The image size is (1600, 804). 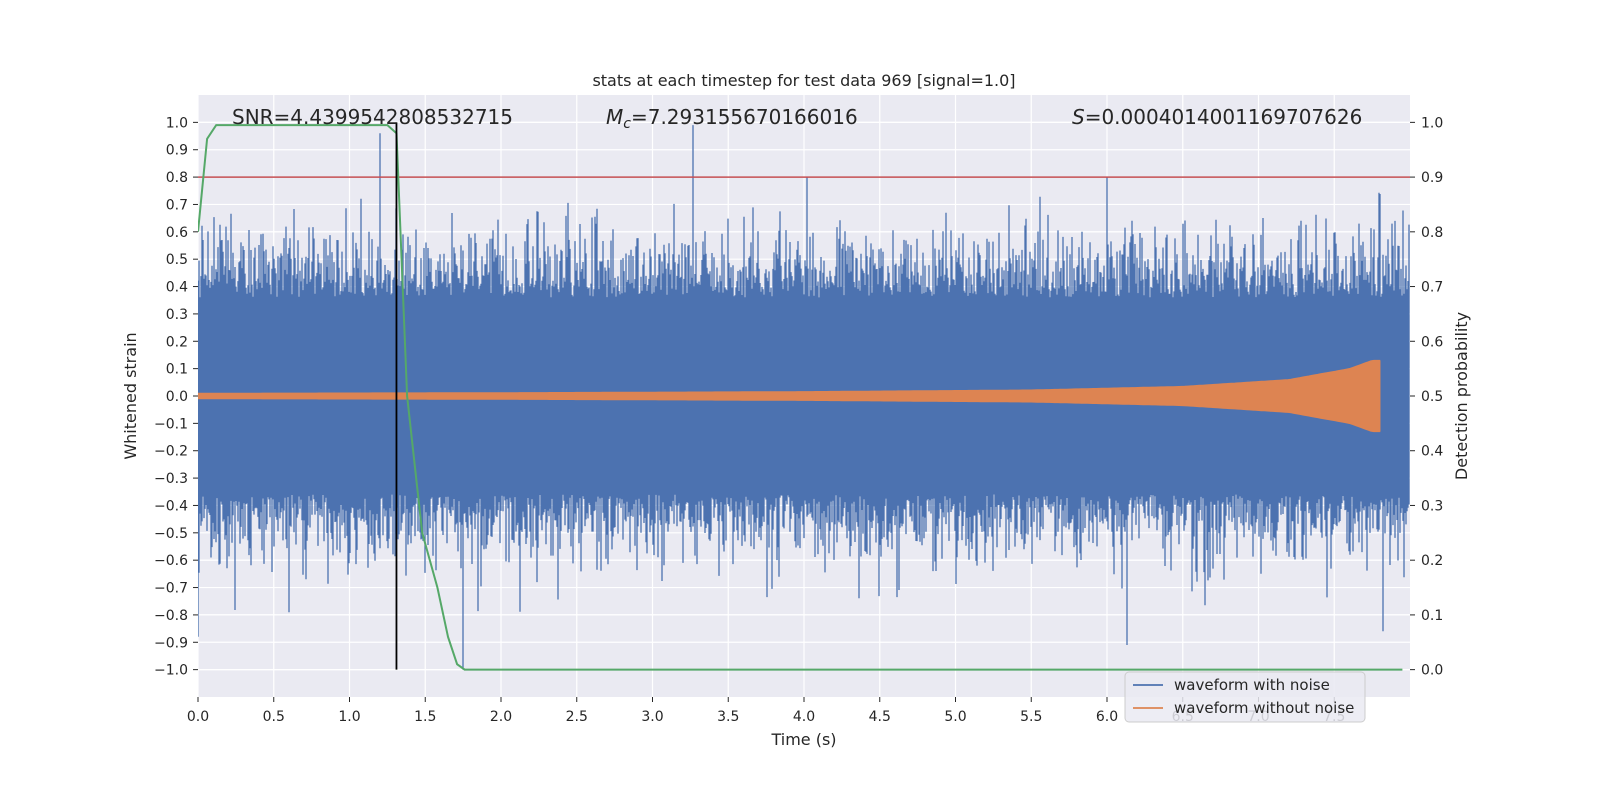 I want to click on y2-tick-label: 0.8, so click(x=1432, y=233).